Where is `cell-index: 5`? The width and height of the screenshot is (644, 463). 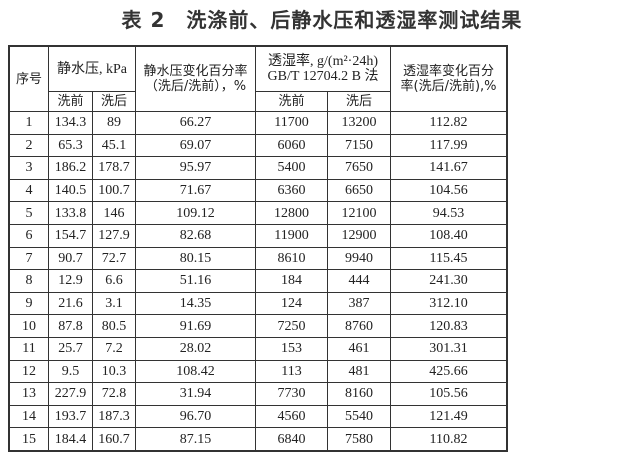
cell-index: 5 is located at coordinates (29, 213).